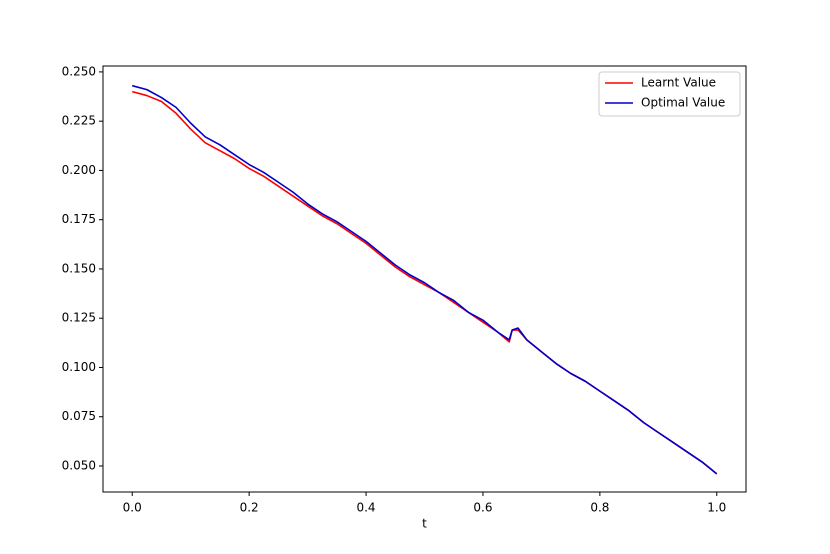 The width and height of the screenshot is (830, 554). What do you see at coordinates (599, 508) in the screenshot?
I see `x-tick-label: 0.8` at bounding box center [599, 508].